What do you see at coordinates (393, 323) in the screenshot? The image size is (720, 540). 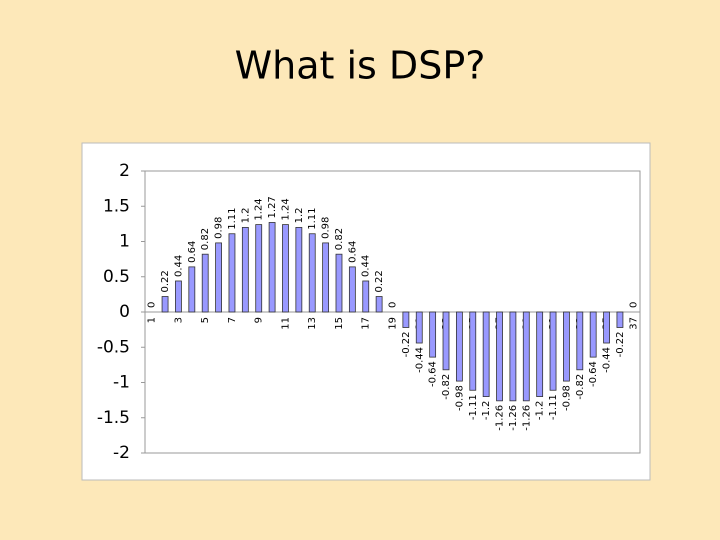 I see `x-tick-label: 19` at bounding box center [393, 323].